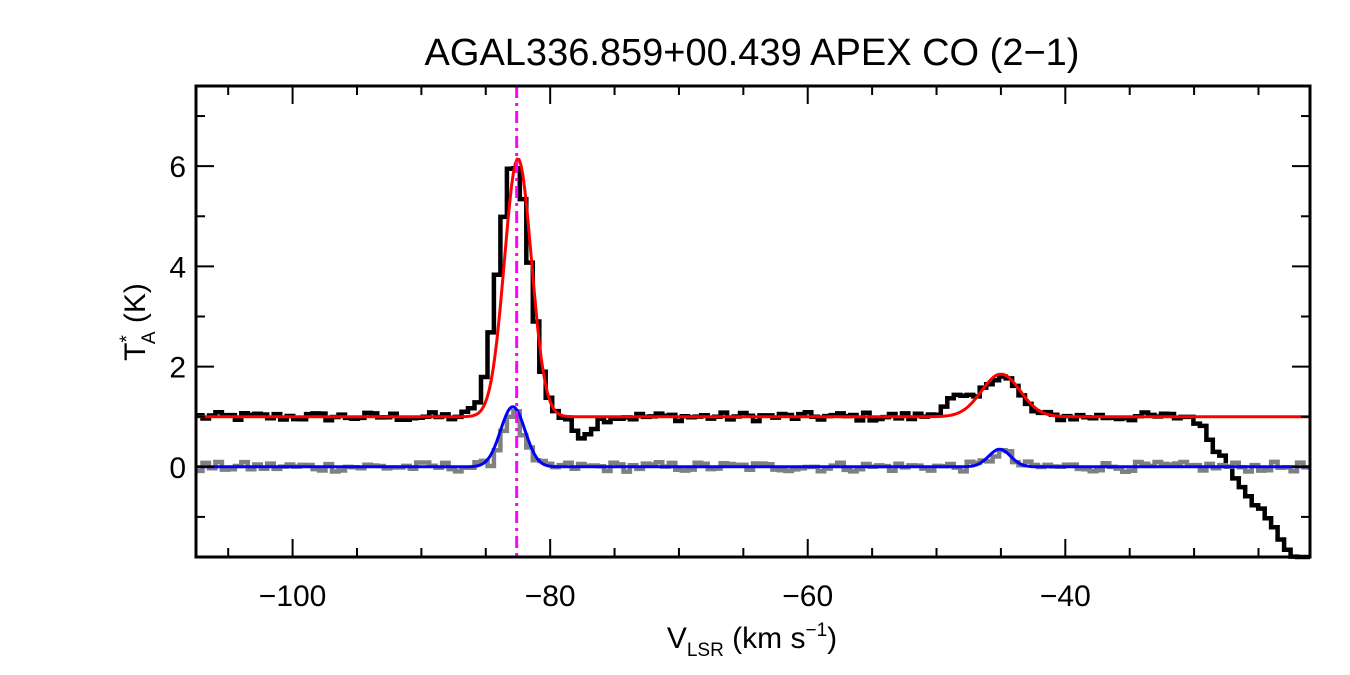 The height and width of the screenshot is (675, 1350). What do you see at coordinates (127, 339) in the screenshot?
I see `y-axis-sup: *` at bounding box center [127, 339].